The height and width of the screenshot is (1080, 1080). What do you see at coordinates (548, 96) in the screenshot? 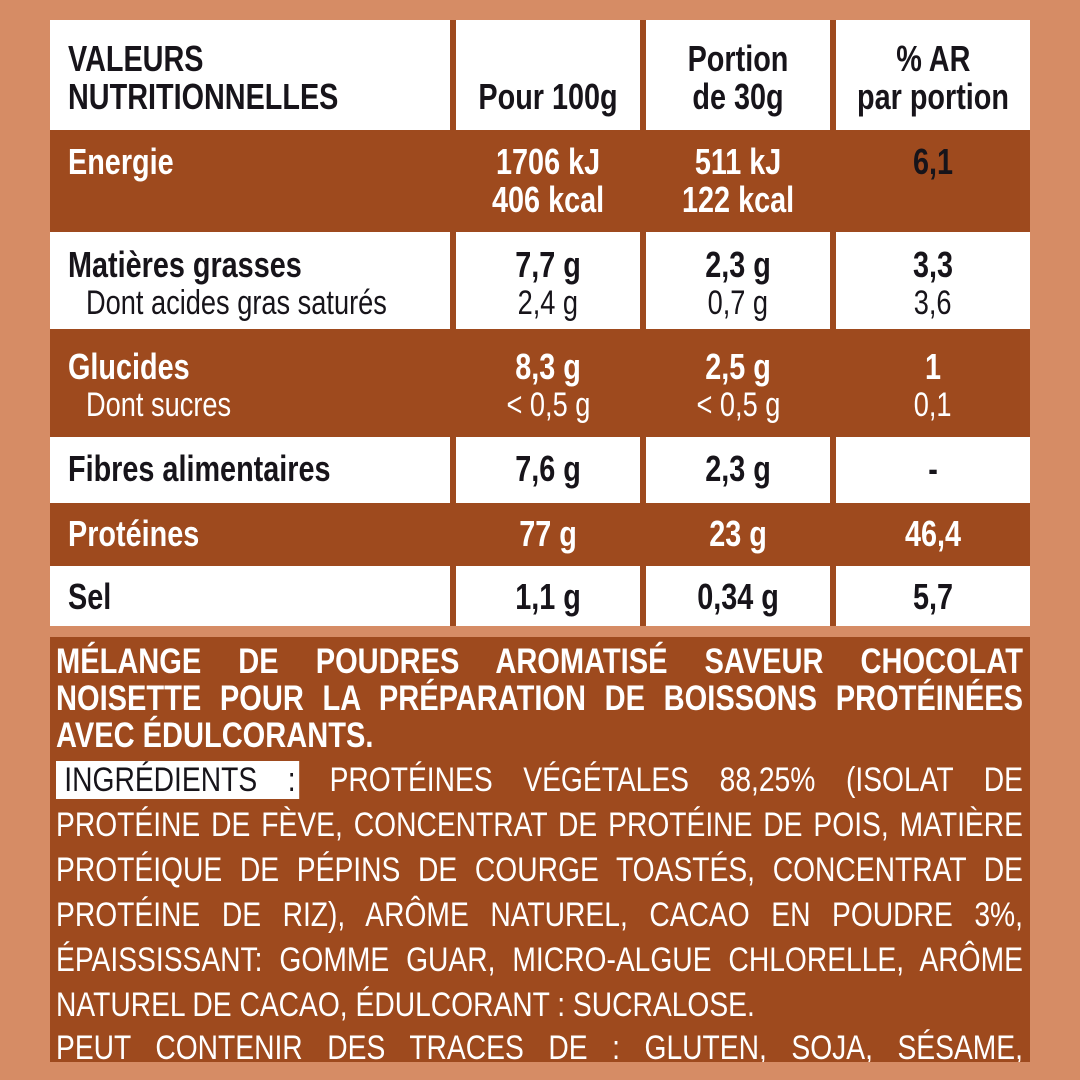
I see `header-per100: Pour 100g` at bounding box center [548, 96].